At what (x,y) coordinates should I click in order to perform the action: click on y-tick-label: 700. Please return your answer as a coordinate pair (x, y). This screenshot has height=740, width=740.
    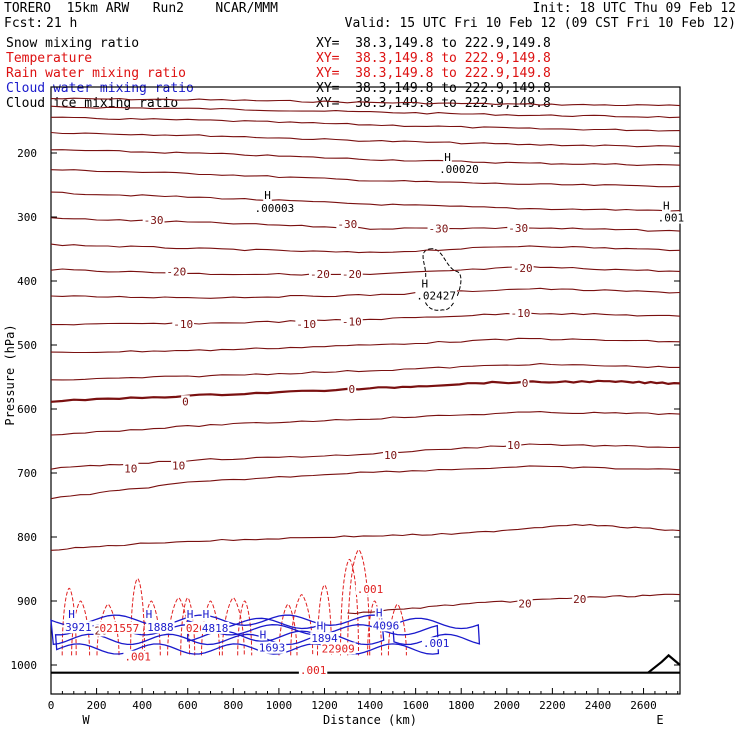
    Looking at the image, I should click on (27, 473).